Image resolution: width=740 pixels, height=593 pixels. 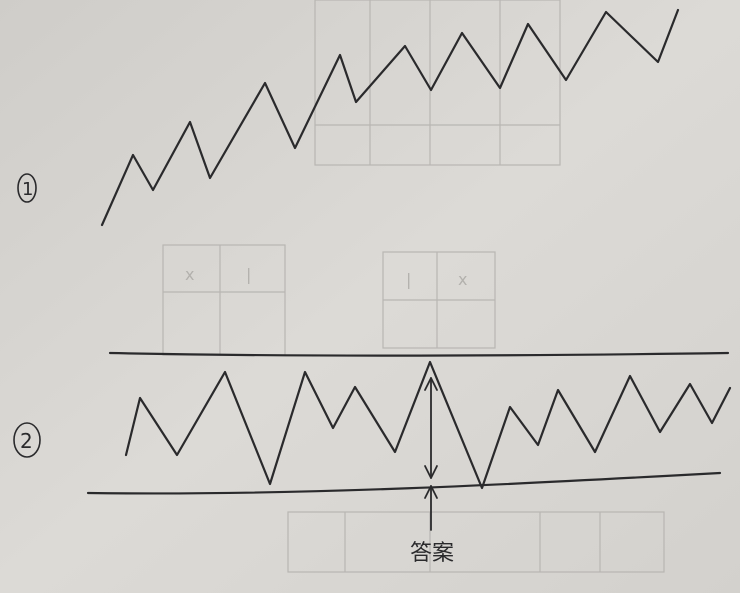 What do you see at coordinates (189, 274) in the screenshot?
I see `faint-x-mark: x` at bounding box center [189, 274].